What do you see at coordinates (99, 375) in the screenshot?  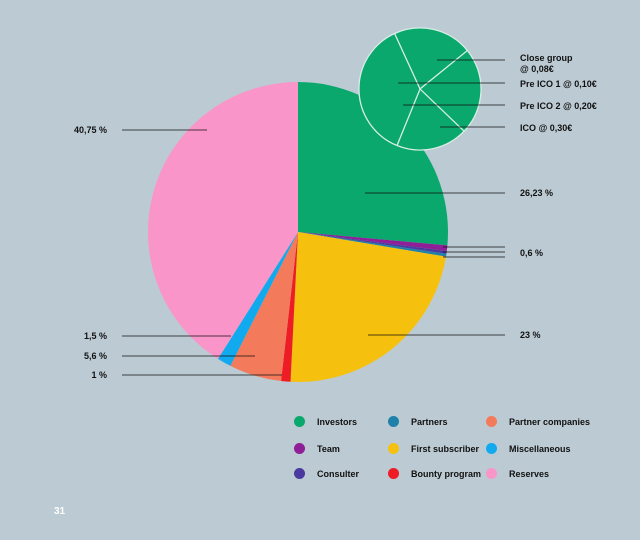 I see `value-label-bounty: 1 %` at bounding box center [99, 375].